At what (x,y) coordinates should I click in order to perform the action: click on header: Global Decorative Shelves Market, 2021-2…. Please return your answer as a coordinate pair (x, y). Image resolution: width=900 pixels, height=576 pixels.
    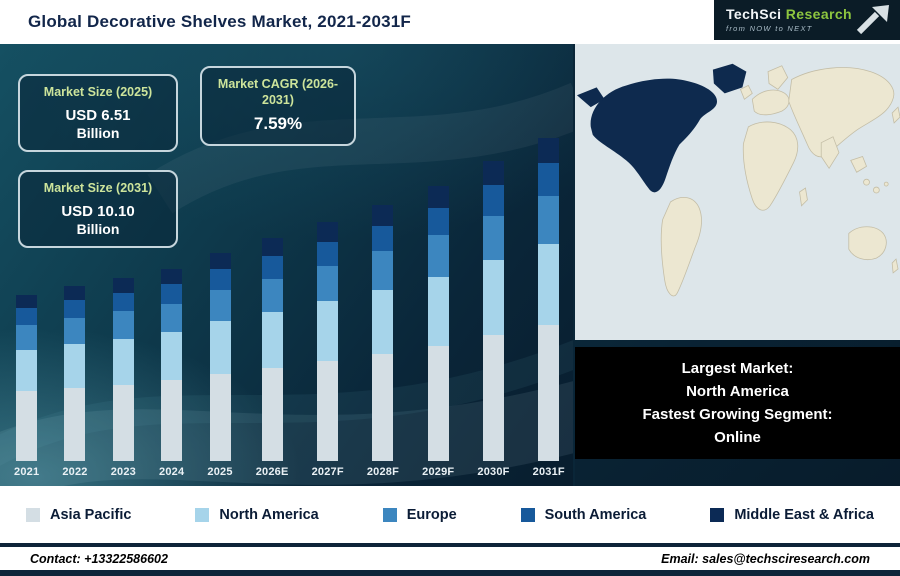
    Looking at the image, I should click on (450, 22).